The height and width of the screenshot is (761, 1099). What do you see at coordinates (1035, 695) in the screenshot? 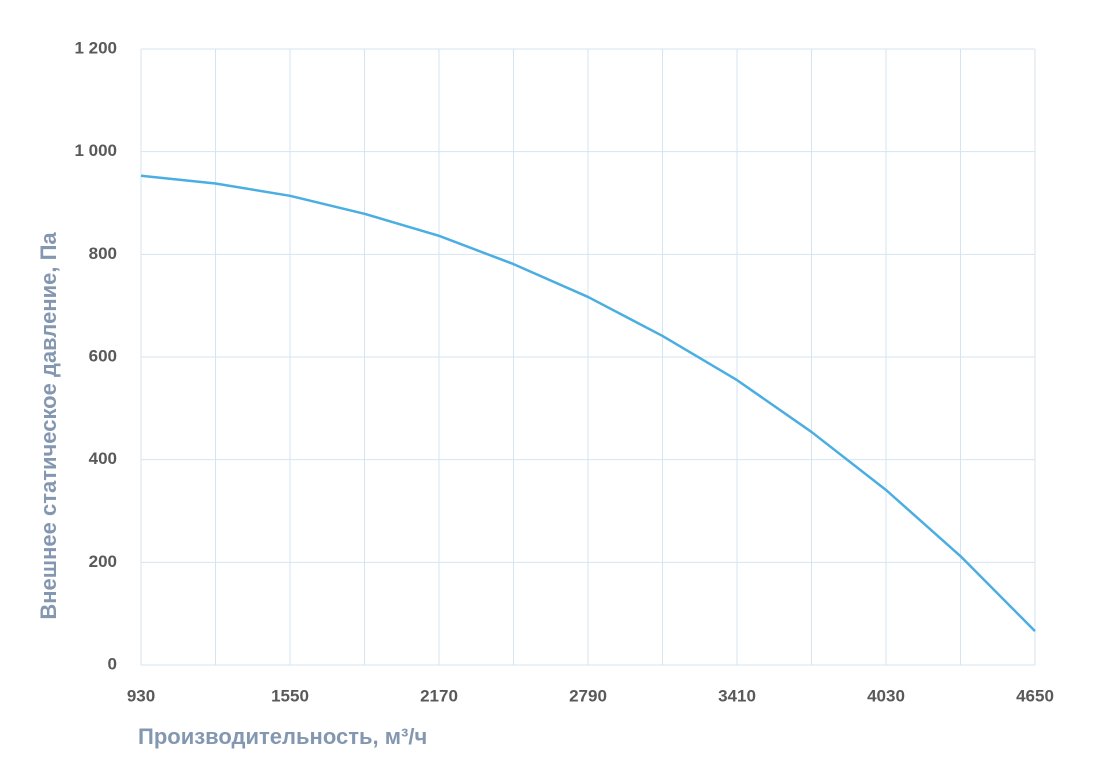
I see `x-tick-label: 4650` at bounding box center [1035, 695].